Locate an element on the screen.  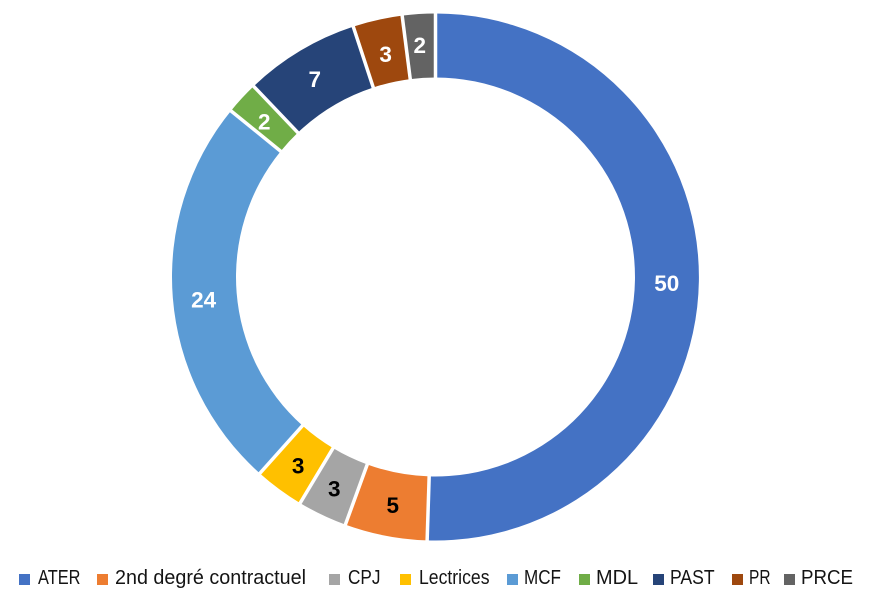
svg-text: 50 is located at coordinates (666, 283).